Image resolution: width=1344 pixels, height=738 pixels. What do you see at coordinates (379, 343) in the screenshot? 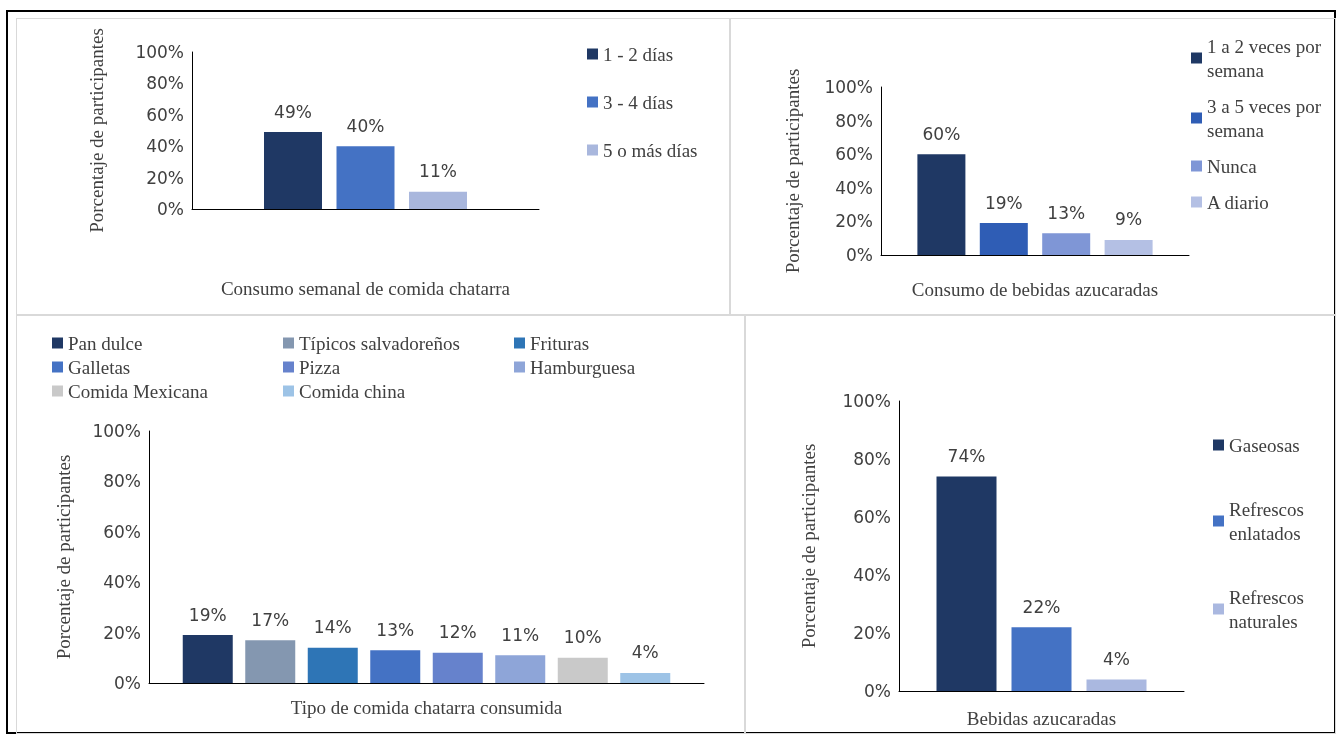
I see `legend-label: Típicos salvadoreños` at bounding box center [379, 343].